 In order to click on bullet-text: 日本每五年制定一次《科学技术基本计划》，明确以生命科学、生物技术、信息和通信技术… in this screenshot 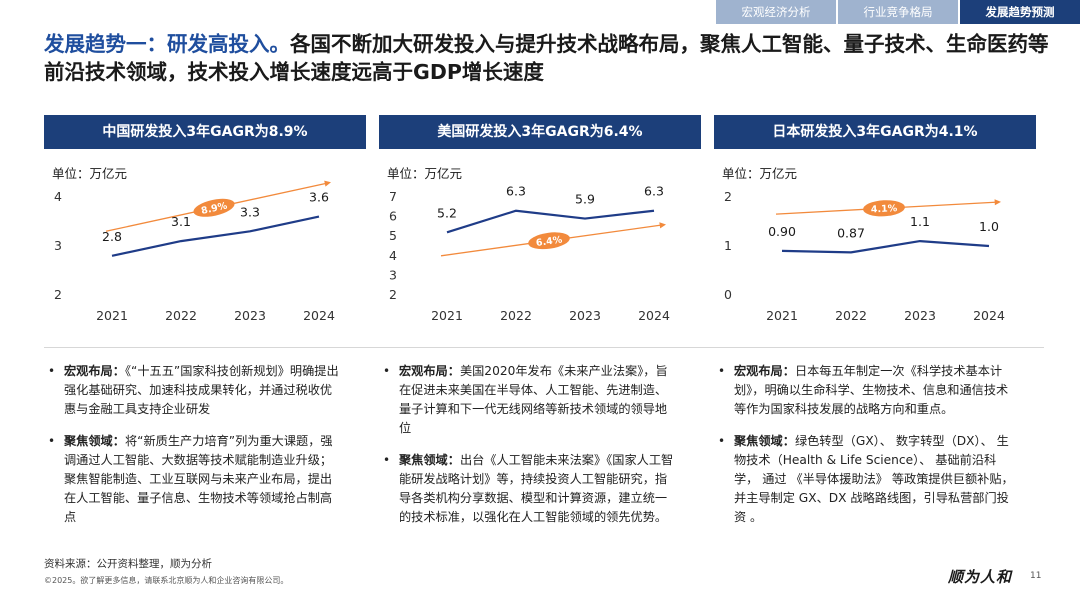, I will do `click(871, 390)`.